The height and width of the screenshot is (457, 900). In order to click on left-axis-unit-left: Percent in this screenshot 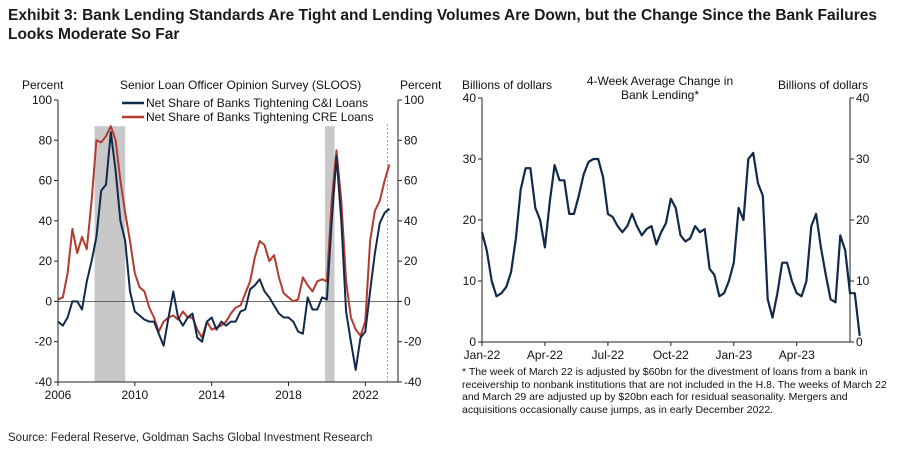, I will do `click(43, 85)`.